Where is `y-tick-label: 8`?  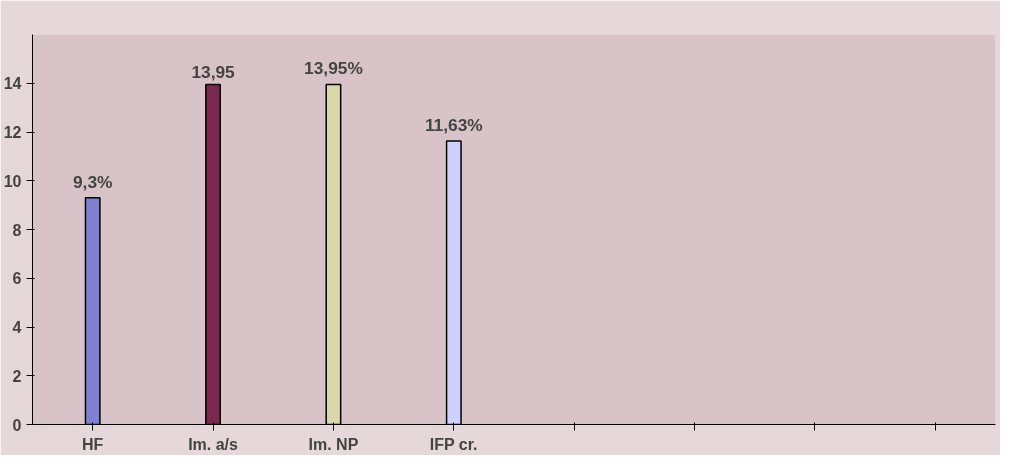 y-tick-label: 8 is located at coordinates (17, 230).